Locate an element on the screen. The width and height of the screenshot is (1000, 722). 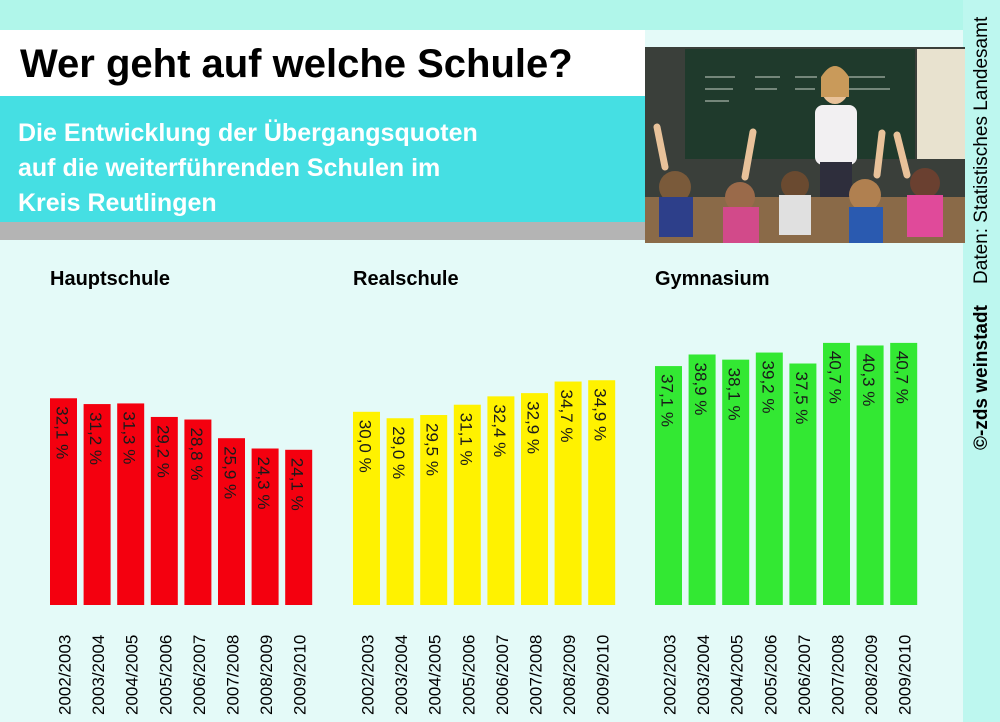
data-label: 38,9 % is located at coordinates (700, 388).